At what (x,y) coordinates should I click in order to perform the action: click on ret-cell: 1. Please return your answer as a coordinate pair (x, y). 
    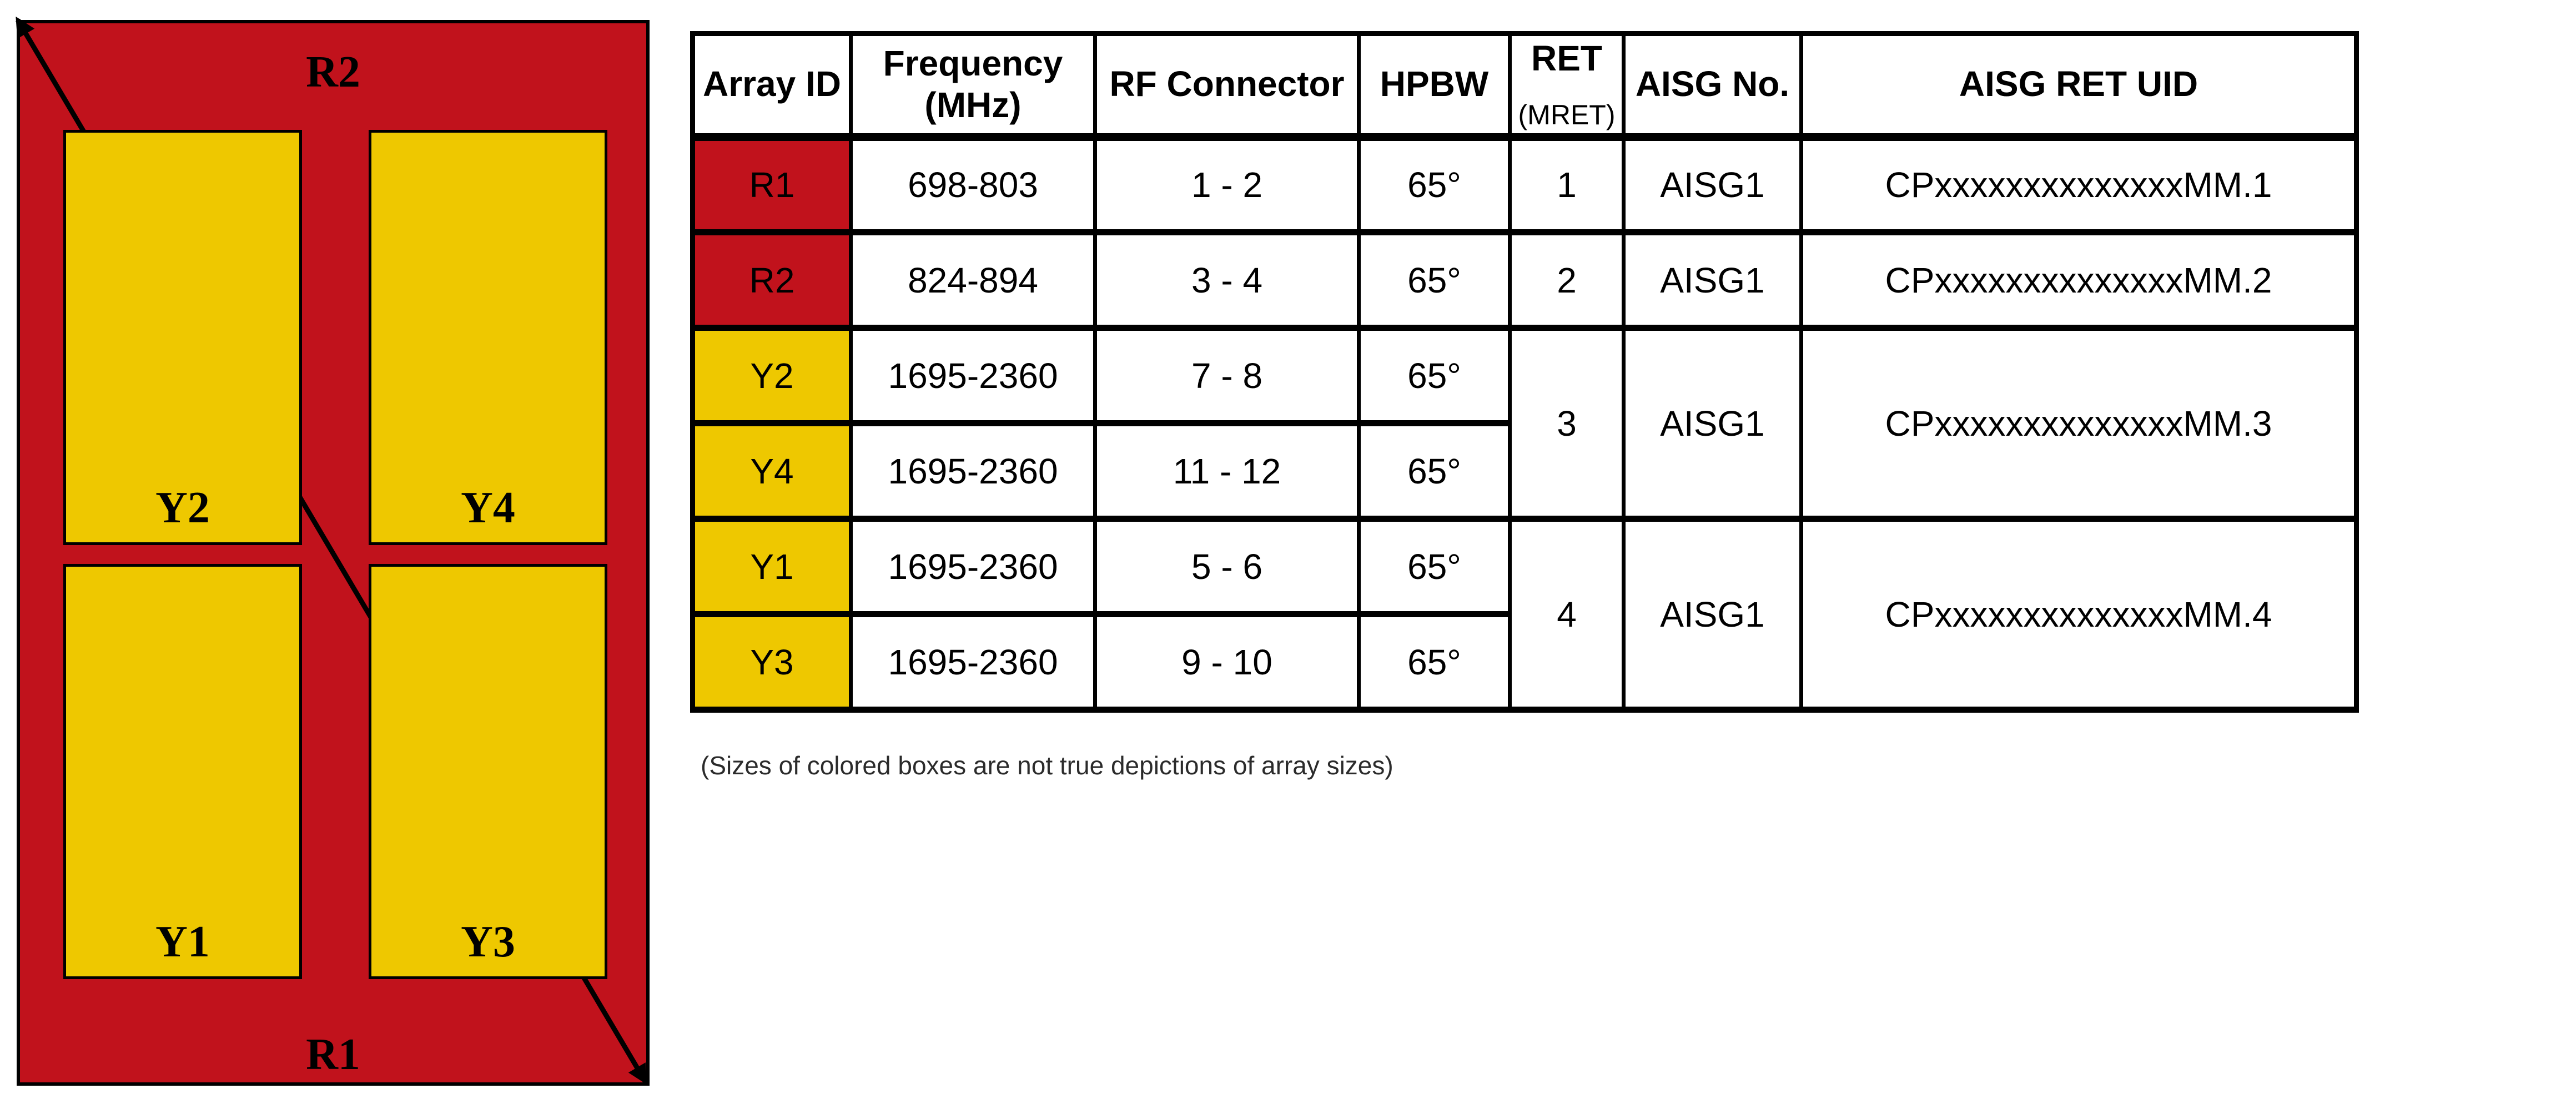
    Looking at the image, I should click on (1567, 185).